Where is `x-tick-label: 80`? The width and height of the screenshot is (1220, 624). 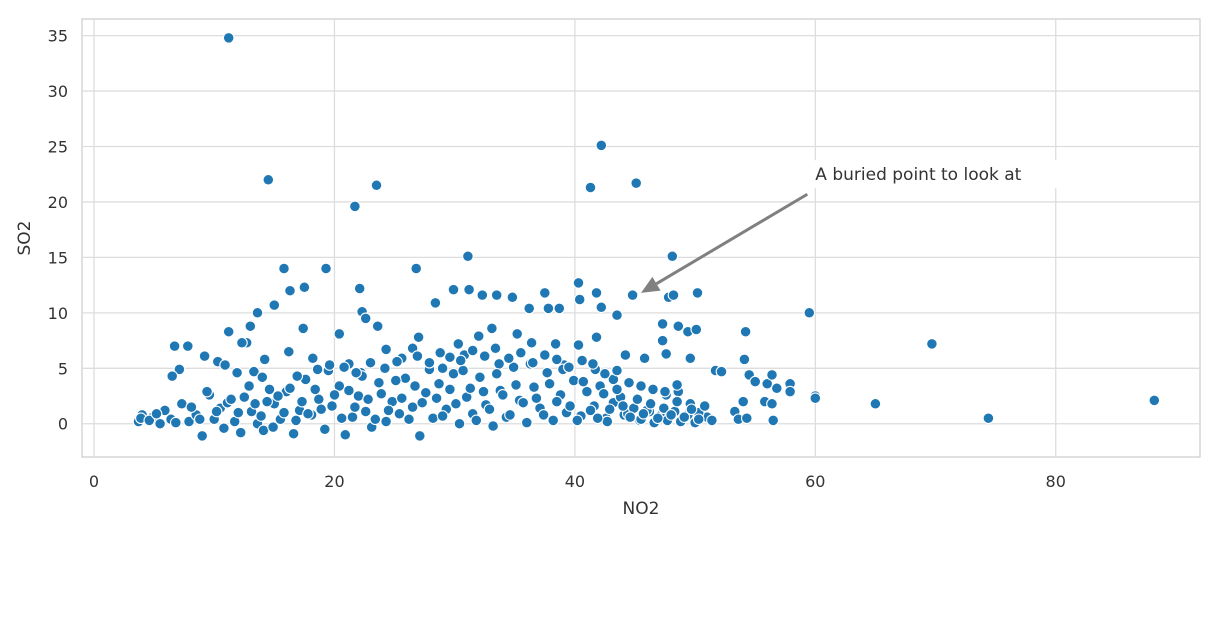
x-tick-label: 80 is located at coordinates (1056, 481).